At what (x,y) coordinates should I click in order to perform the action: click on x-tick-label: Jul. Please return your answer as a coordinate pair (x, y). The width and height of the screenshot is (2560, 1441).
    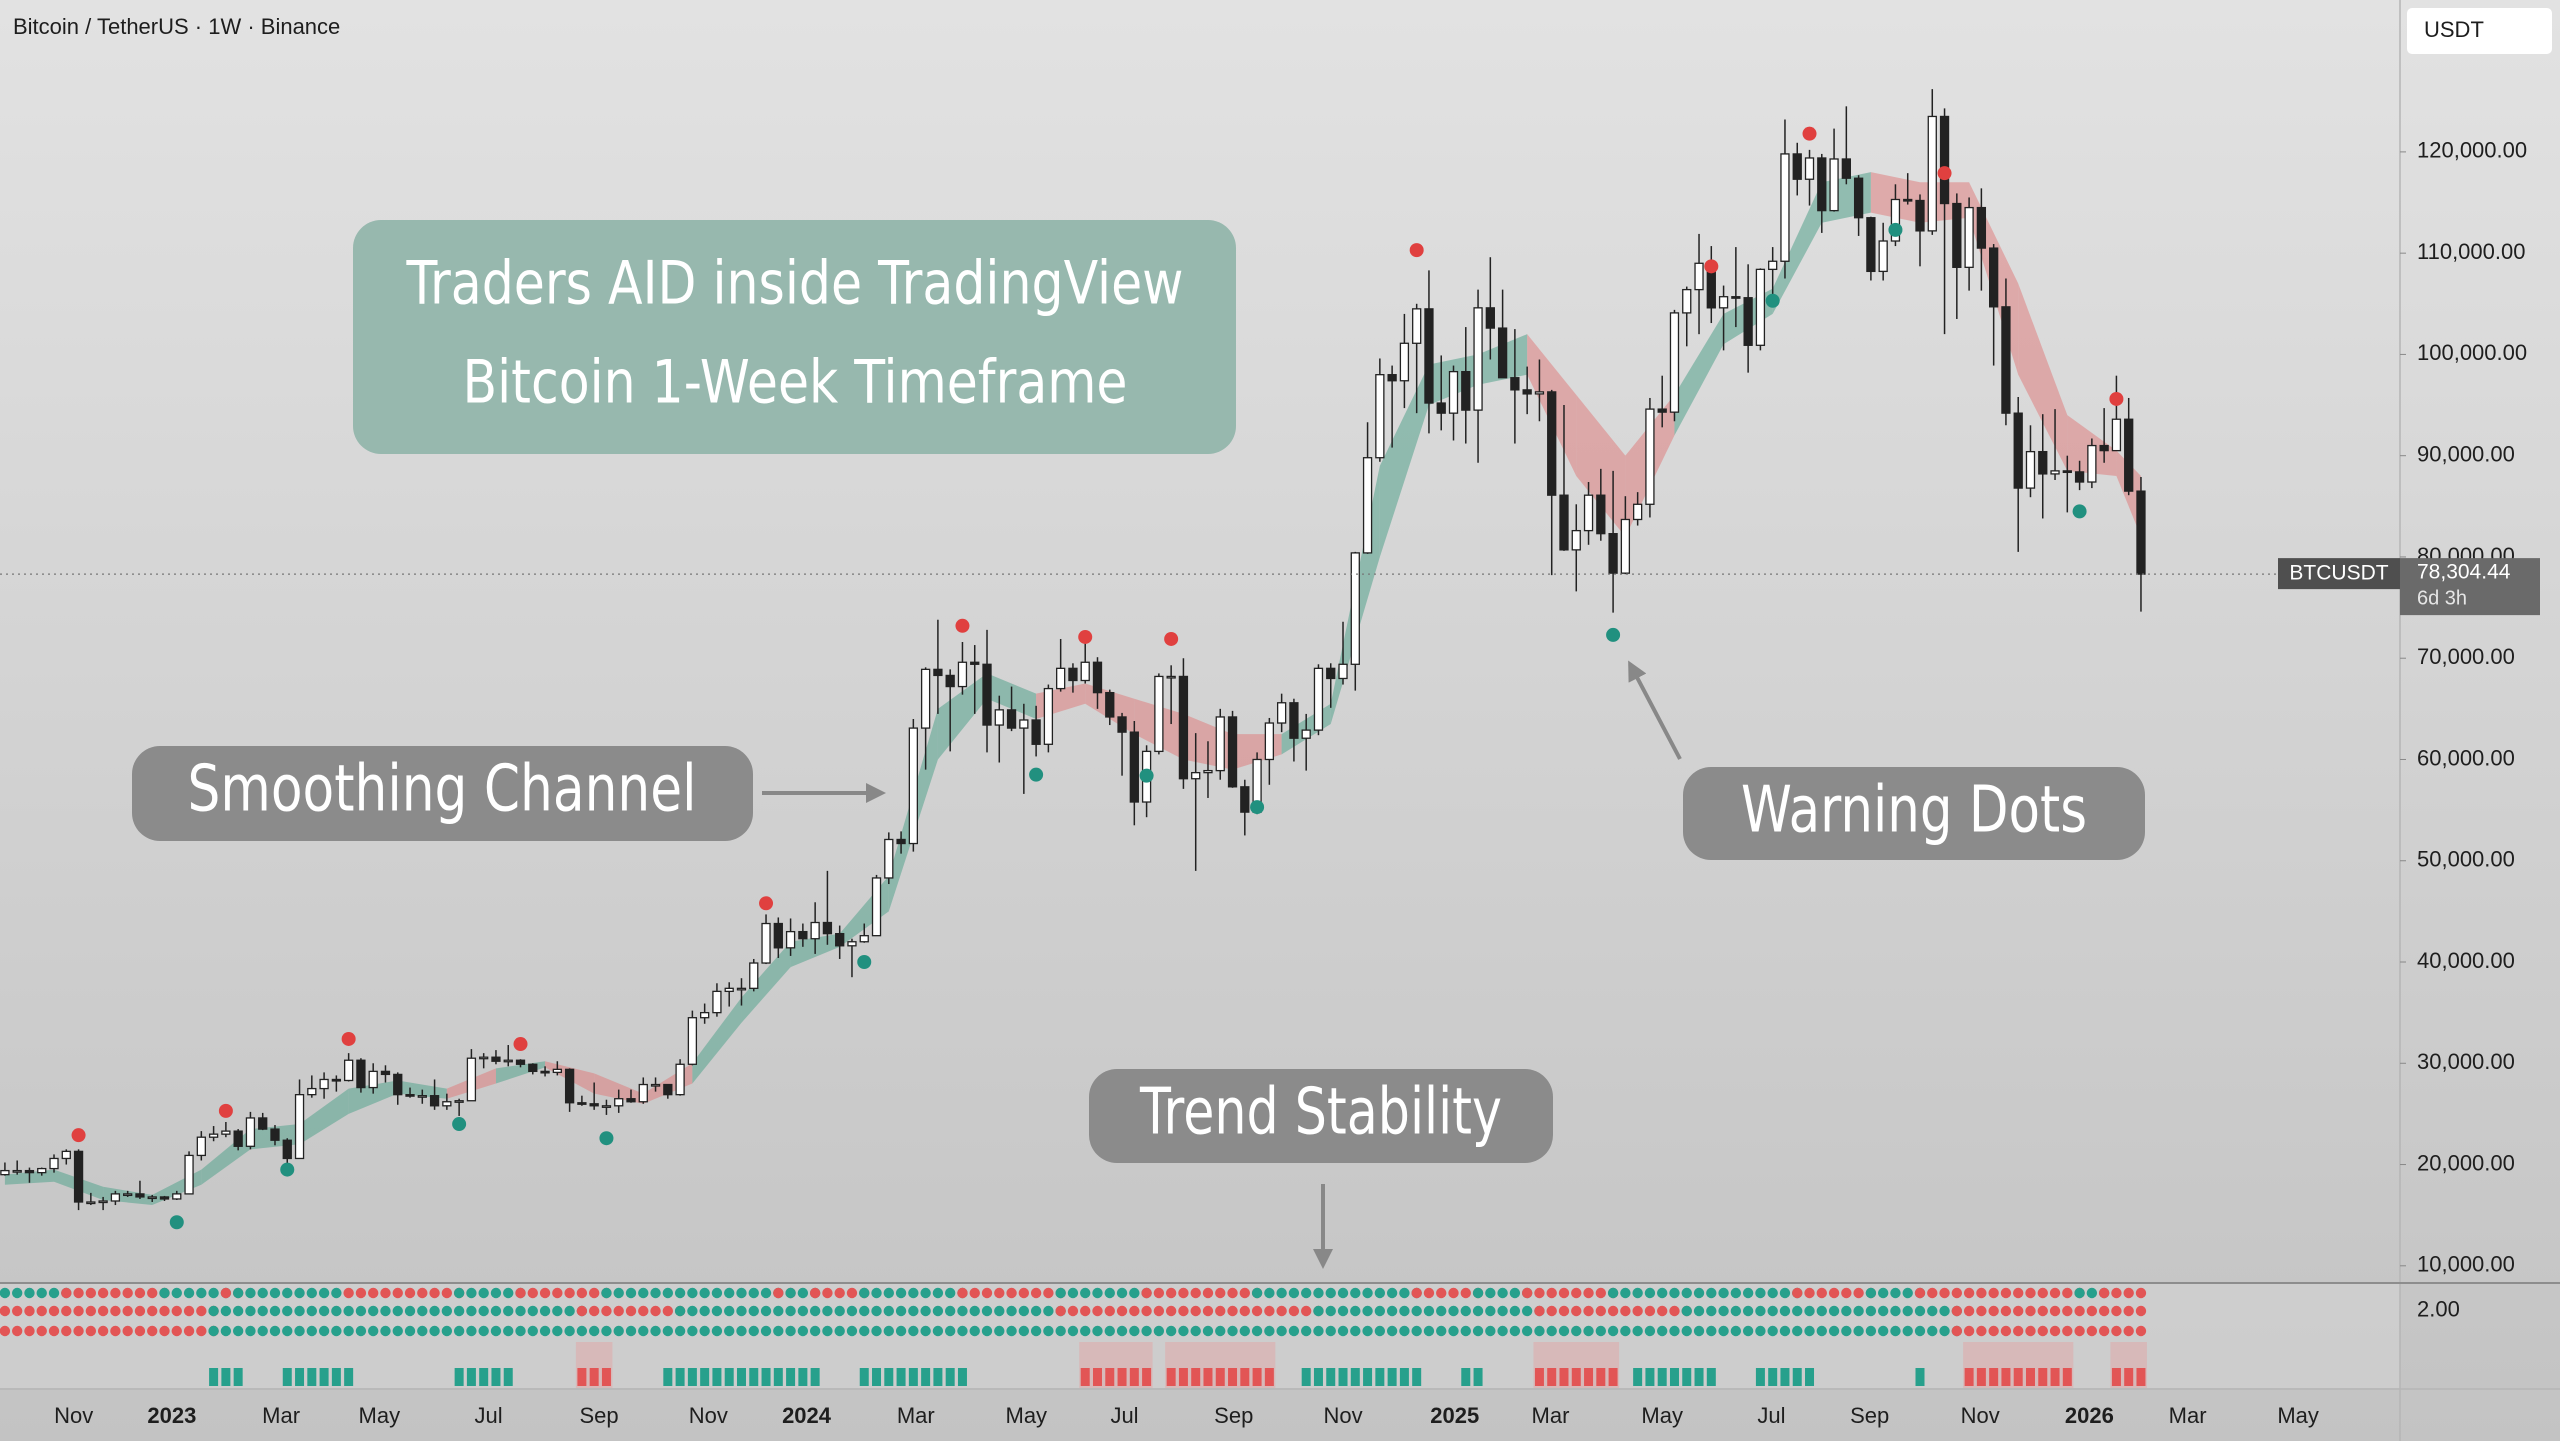
    Looking at the image, I should click on (1124, 1415).